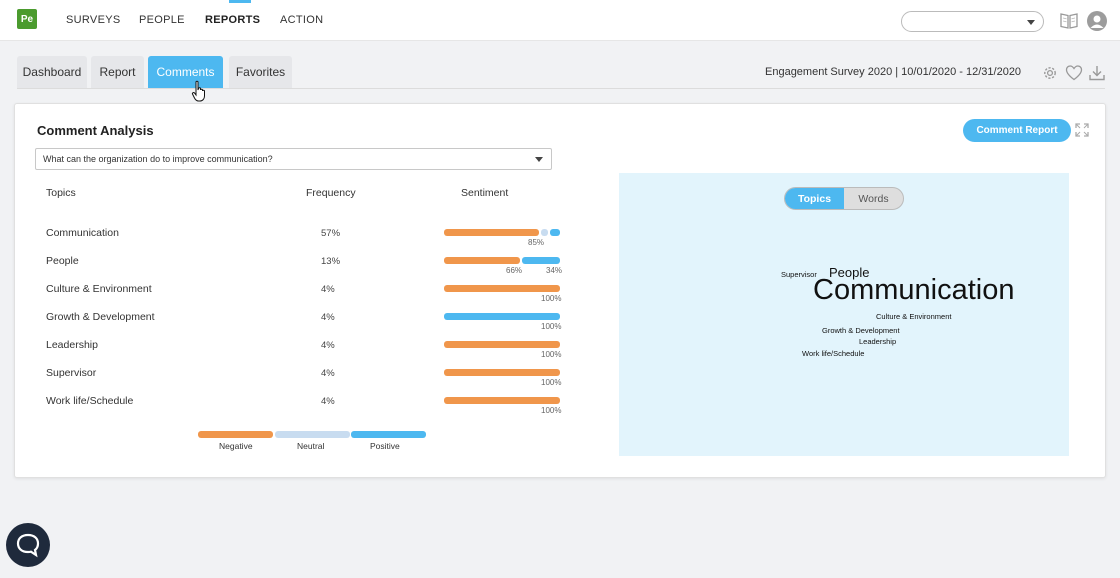 The height and width of the screenshot is (578, 1120). Describe the element at coordinates (27, 19) in the screenshot. I see `app-logo: Pe` at that location.